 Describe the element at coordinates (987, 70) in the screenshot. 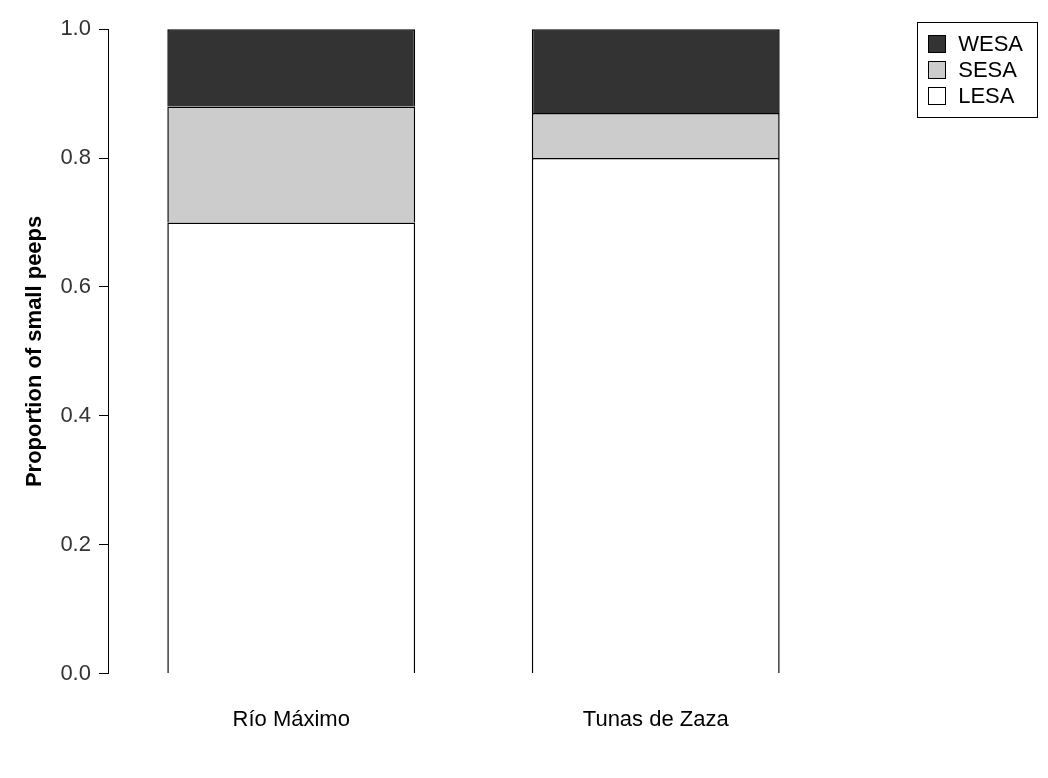

I see `legend-label: SESA` at that location.